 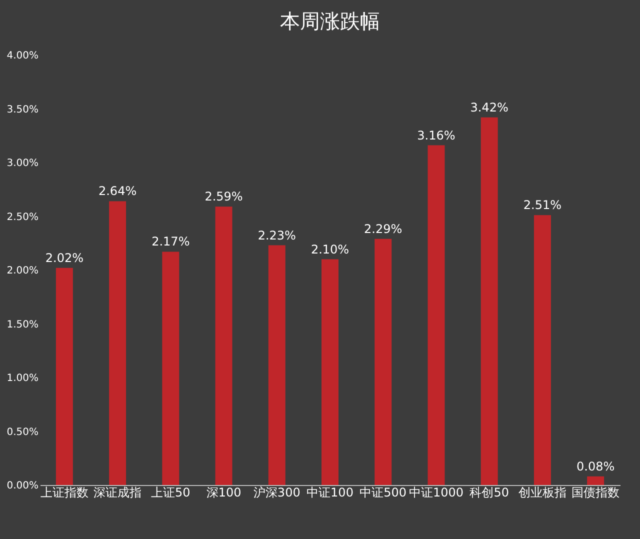 What do you see at coordinates (22, 271) in the screenshot?
I see `y-tick-label: 2.00%` at bounding box center [22, 271].